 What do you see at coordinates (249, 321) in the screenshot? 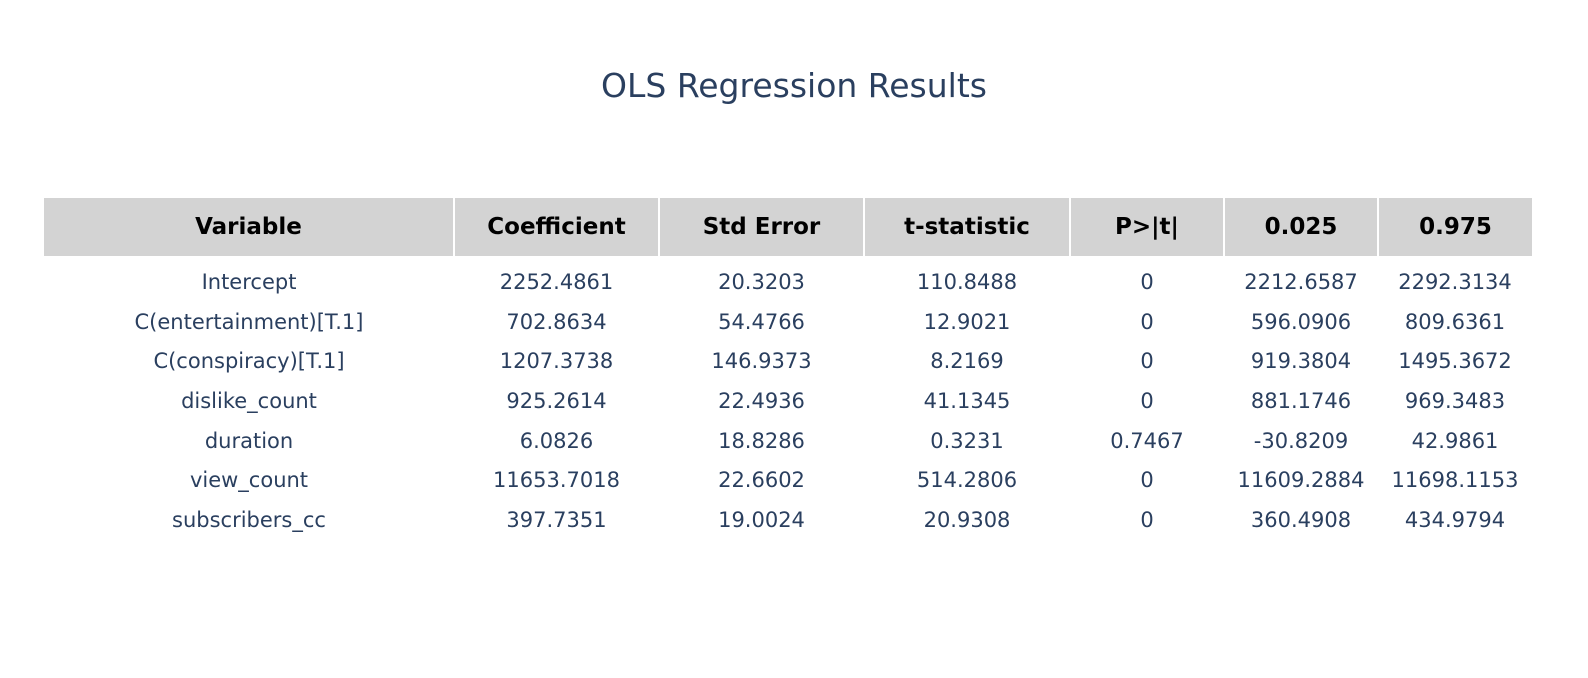
I see `cell-variable: C(entertainment)[T.1]` at bounding box center [249, 321].